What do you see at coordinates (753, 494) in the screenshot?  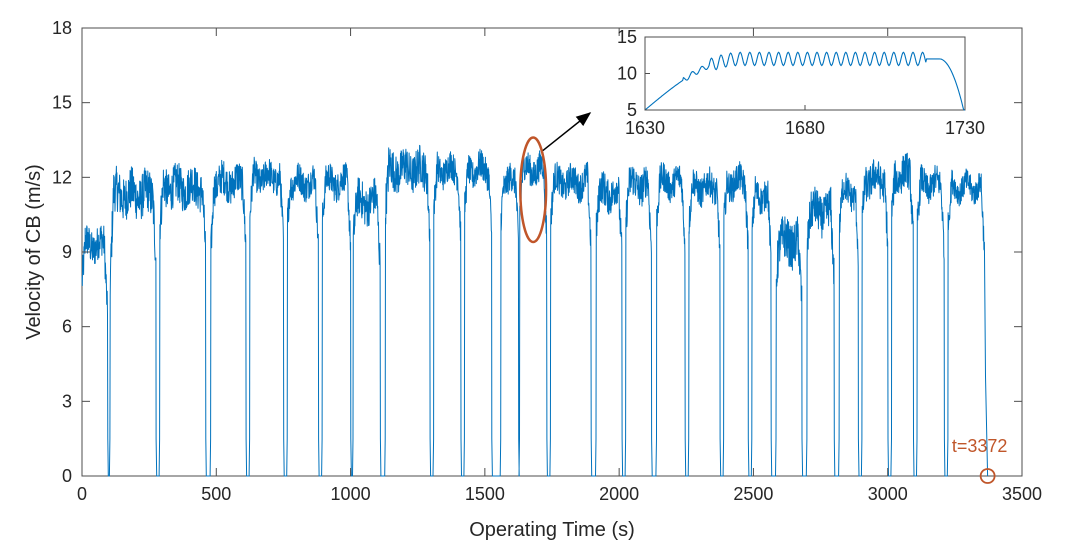 I see `x-tick-label: 2500` at bounding box center [753, 494].